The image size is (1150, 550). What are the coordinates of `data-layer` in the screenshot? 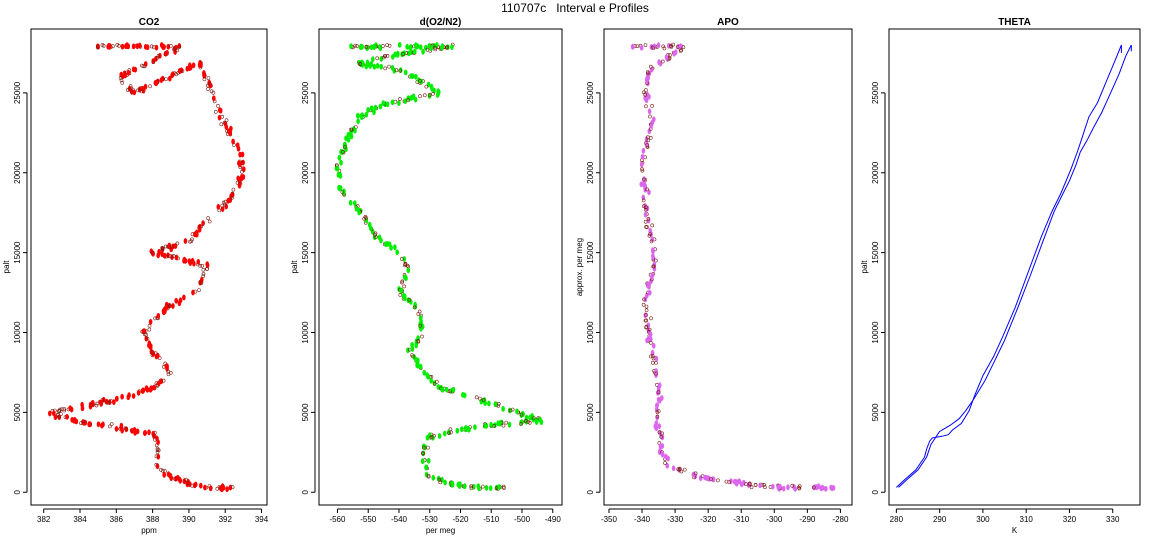 It's located at (146, 267).